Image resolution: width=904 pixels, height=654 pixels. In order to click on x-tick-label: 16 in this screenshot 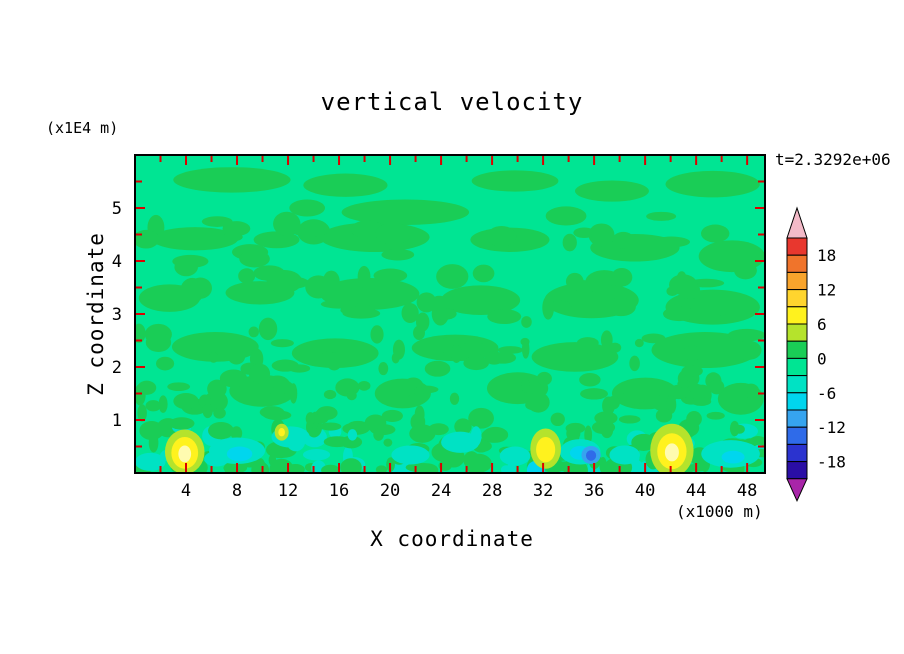, I will do `click(339, 491)`.